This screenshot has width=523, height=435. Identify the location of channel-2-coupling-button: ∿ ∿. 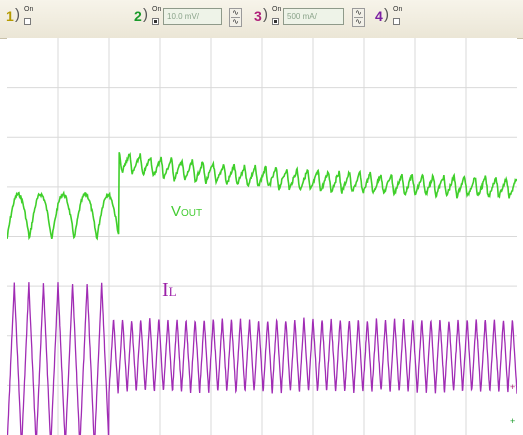
(235, 17).